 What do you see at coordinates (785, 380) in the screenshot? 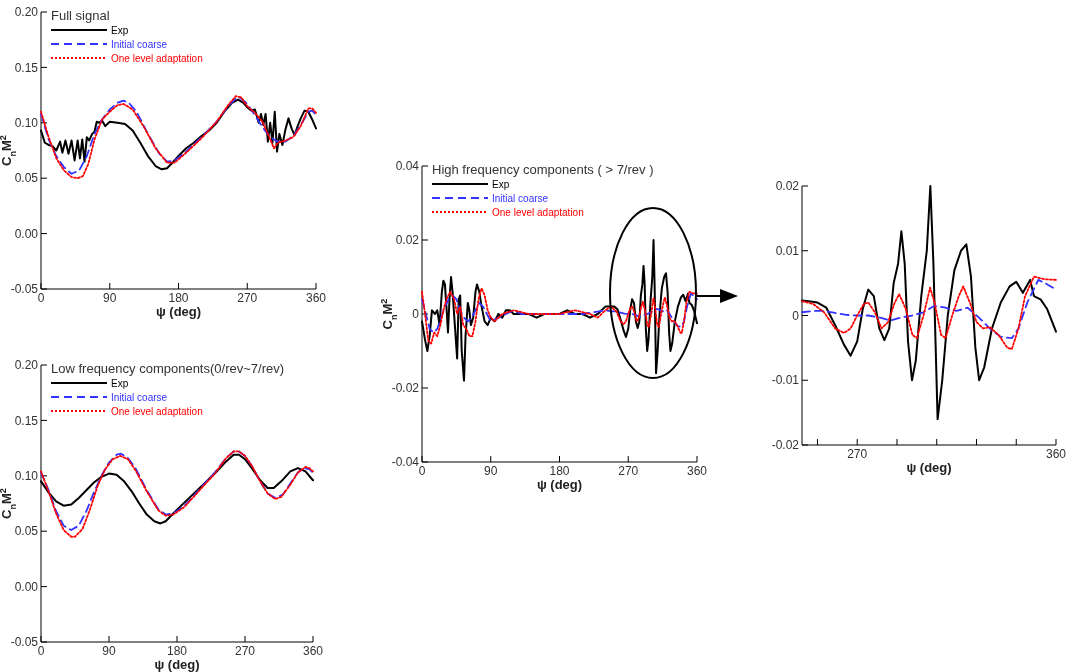
I see `y-tick-label: -0.01` at bounding box center [785, 380].